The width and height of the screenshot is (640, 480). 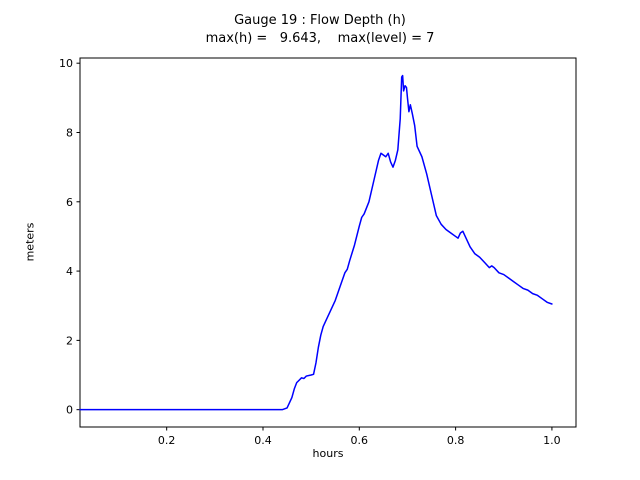 I want to click on x-axis-label: hours, so click(x=328, y=453).